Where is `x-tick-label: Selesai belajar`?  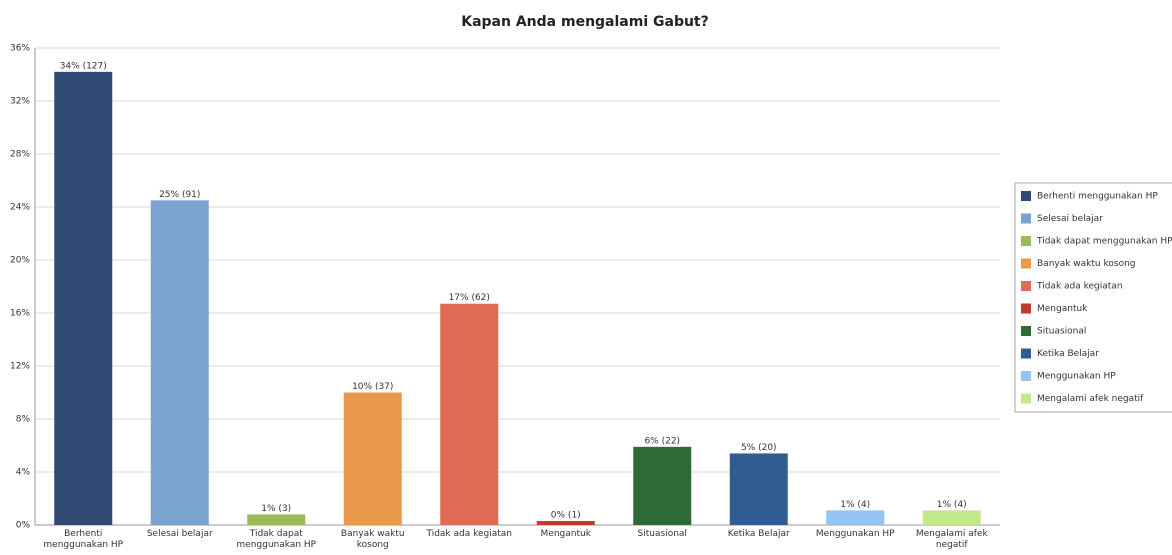 x-tick-label: Selesai belajar is located at coordinates (179, 534).